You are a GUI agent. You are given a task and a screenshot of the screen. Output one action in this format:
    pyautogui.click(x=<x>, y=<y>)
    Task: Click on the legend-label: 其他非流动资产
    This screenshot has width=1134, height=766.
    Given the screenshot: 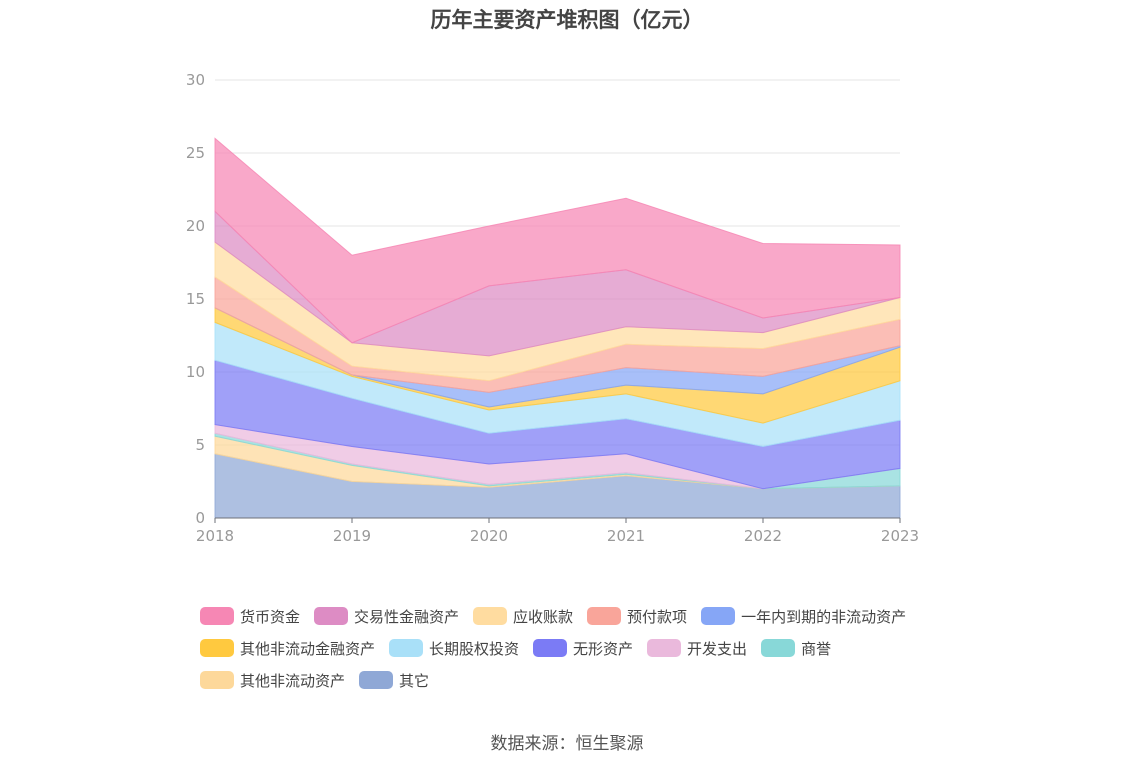 What is the action you would take?
    pyautogui.click(x=293, y=680)
    